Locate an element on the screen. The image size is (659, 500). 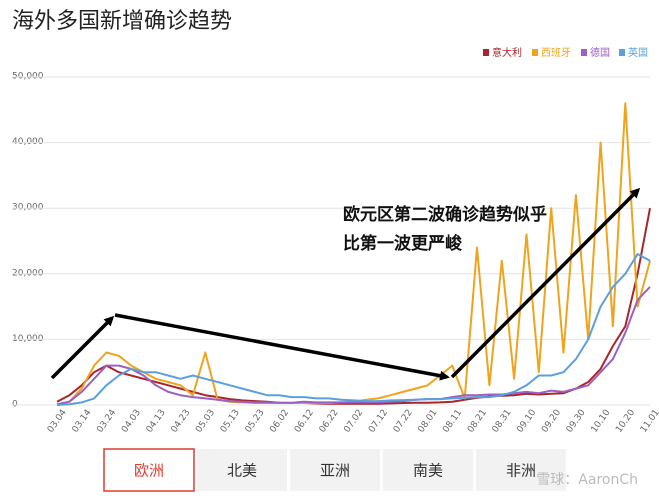
x-tick-label: 10.20 is located at coordinates (625, 421).